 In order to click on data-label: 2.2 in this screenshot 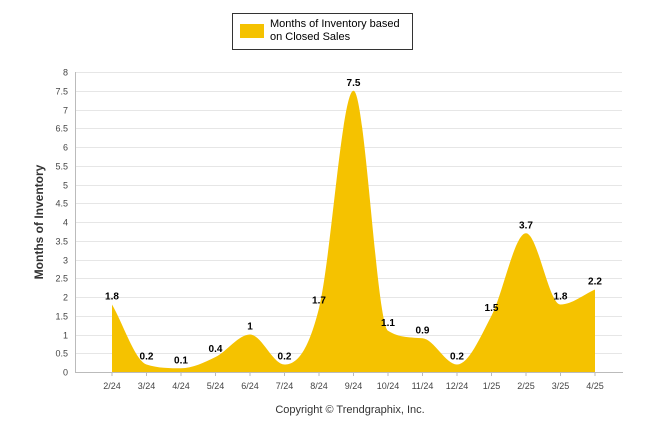, I will do `click(595, 282)`.